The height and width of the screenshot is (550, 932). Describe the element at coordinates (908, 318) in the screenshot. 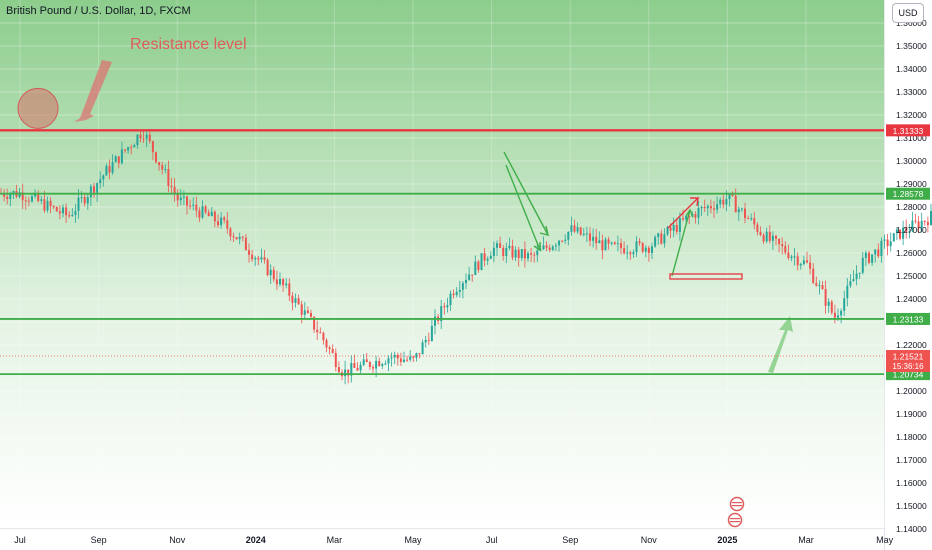

I see `level-price-badge` at that location.